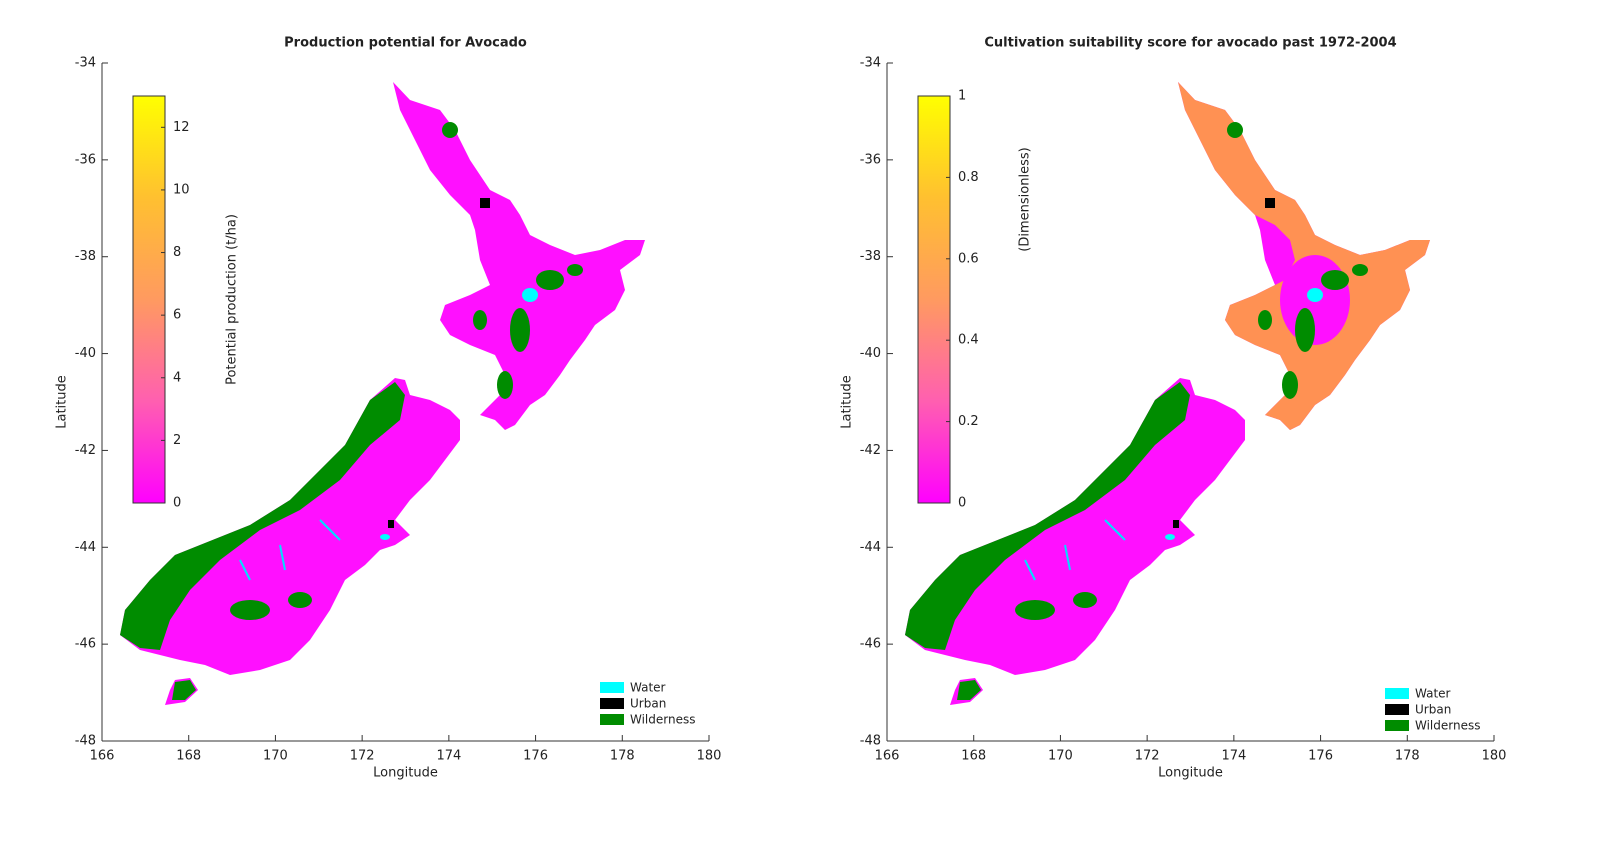 Image resolution: width=1600 pixels, height=850 pixels. What do you see at coordinates (968, 258) in the screenshot?
I see `colorbar-tick-label: 0.6` at bounding box center [968, 258].